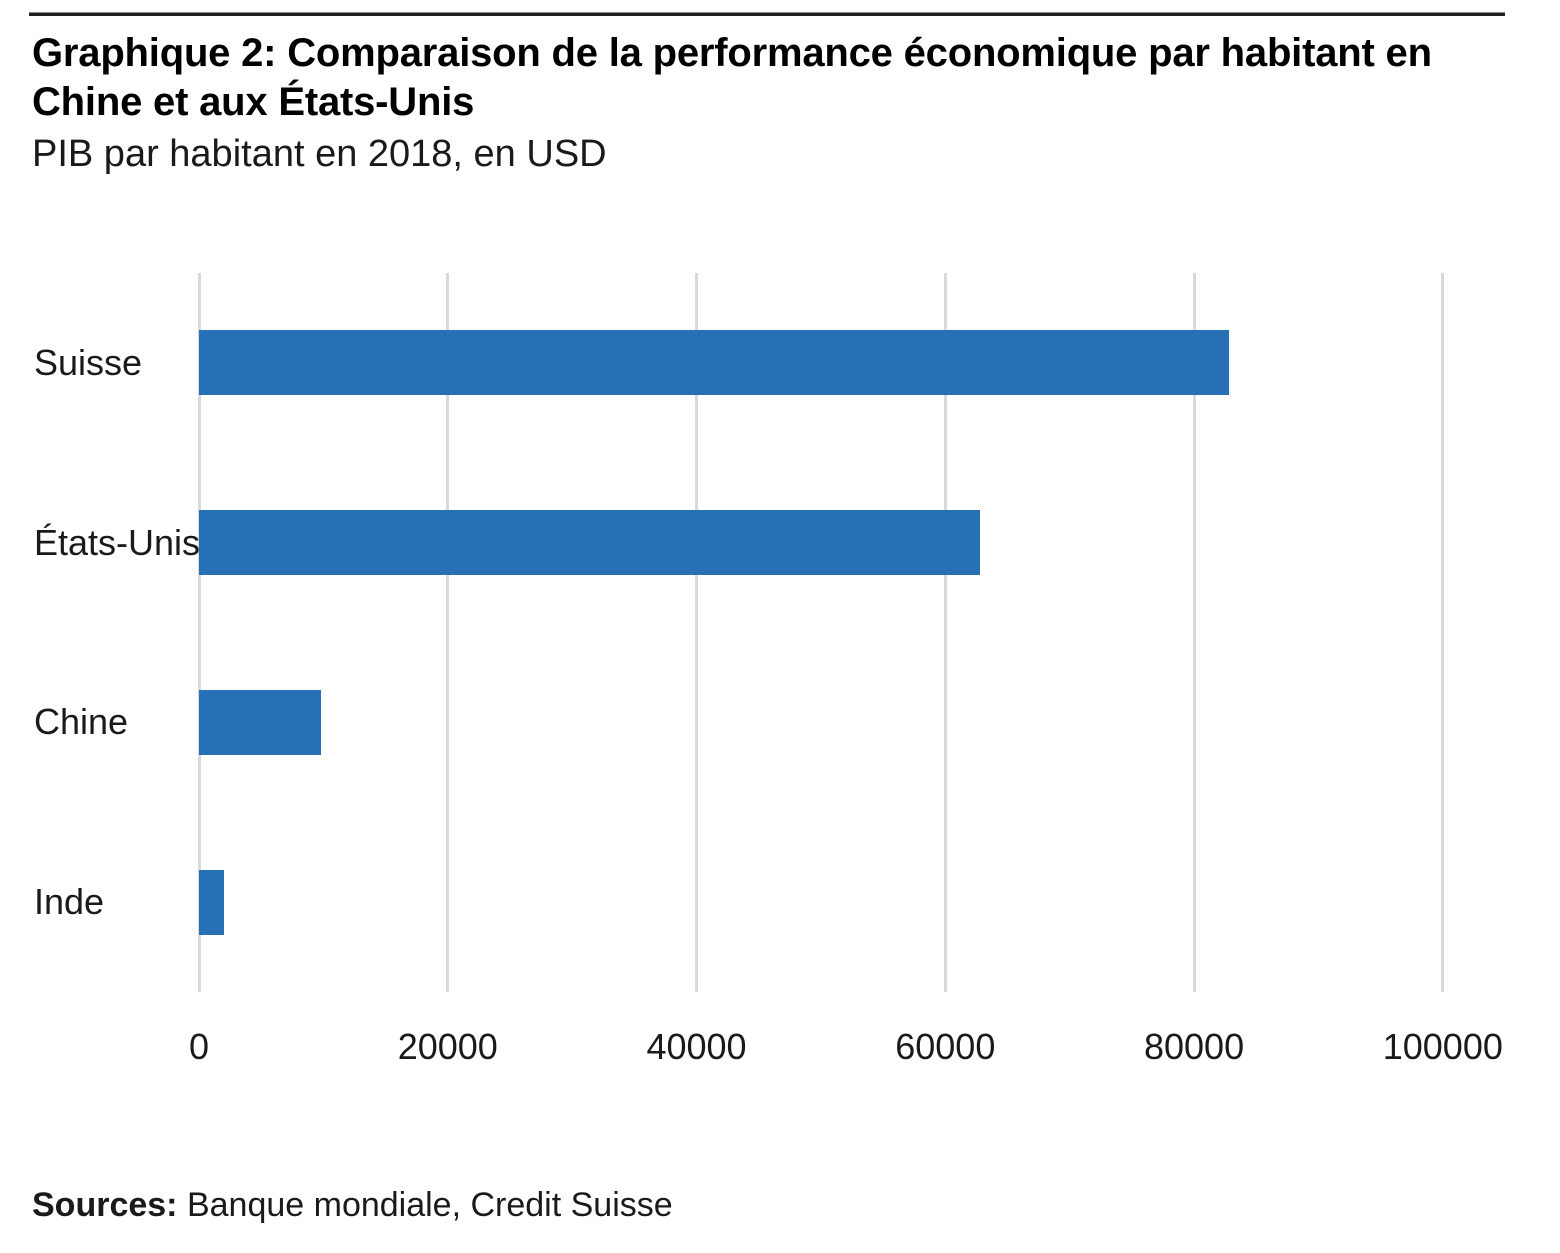 This screenshot has width=1560, height=1253. I want to click on x-tick-label: 40000, so click(696, 1046).